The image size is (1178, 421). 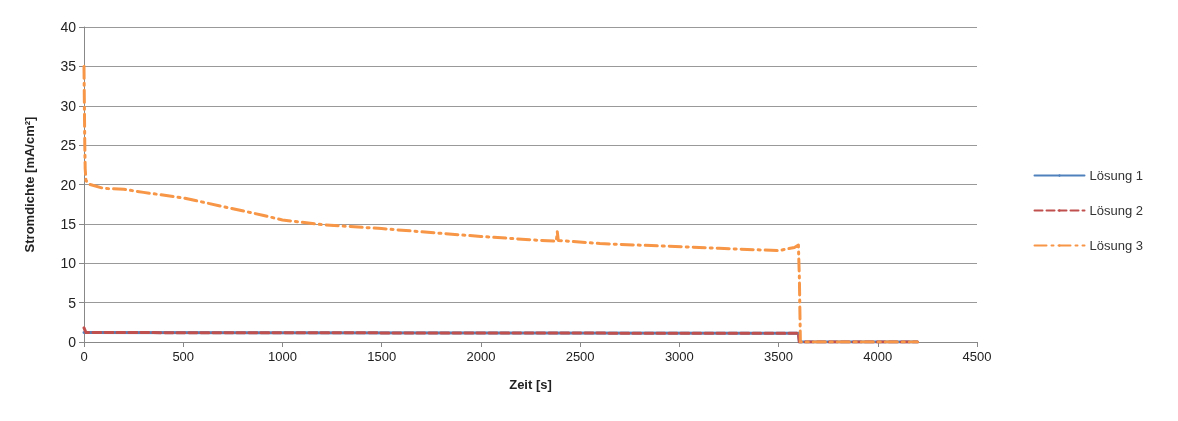 What do you see at coordinates (68, 263) in the screenshot?
I see `y-tick-label: 10` at bounding box center [68, 263].